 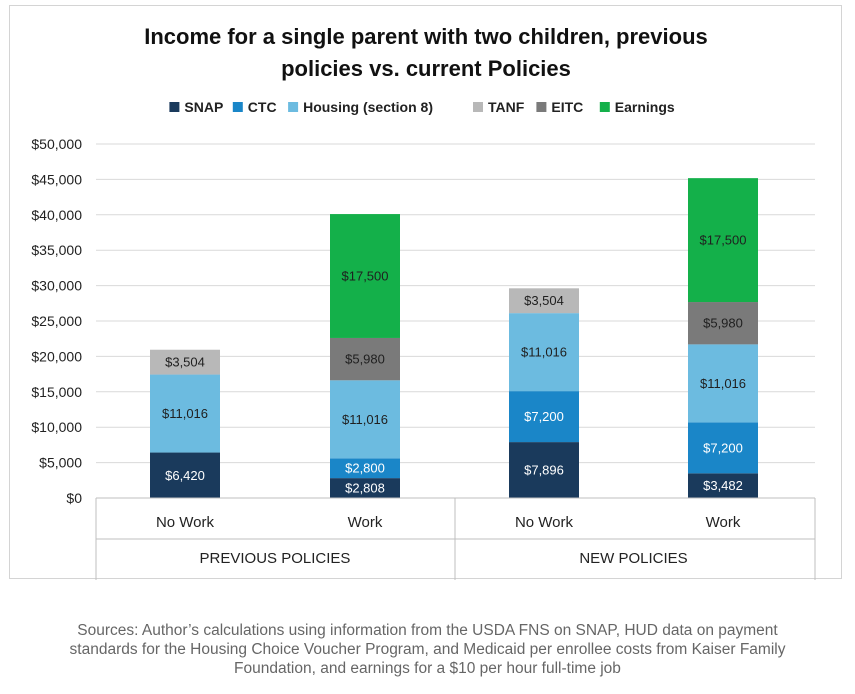 I want to click on legend-label: Housing (section 8), so click(x=368, y=107).